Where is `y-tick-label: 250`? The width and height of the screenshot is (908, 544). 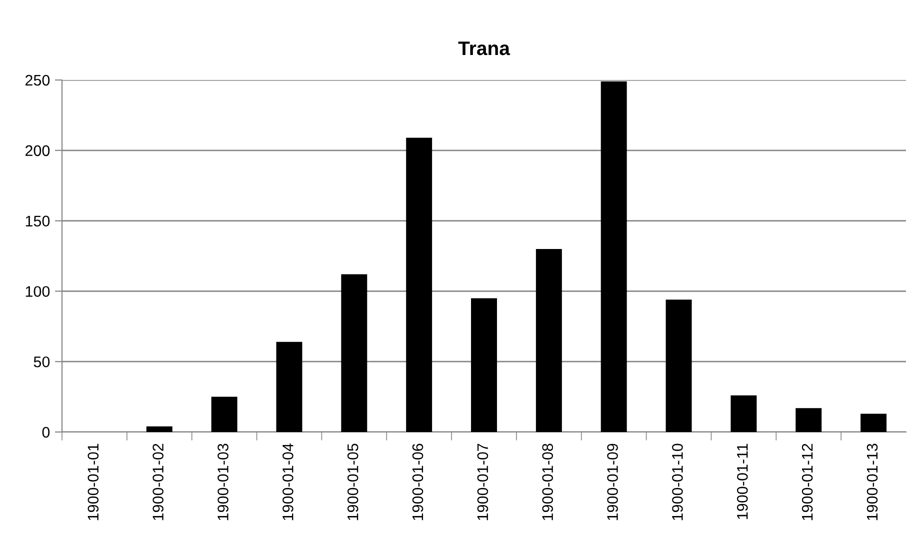
y-tick-label: 250 is located at coordinates (37, 80).